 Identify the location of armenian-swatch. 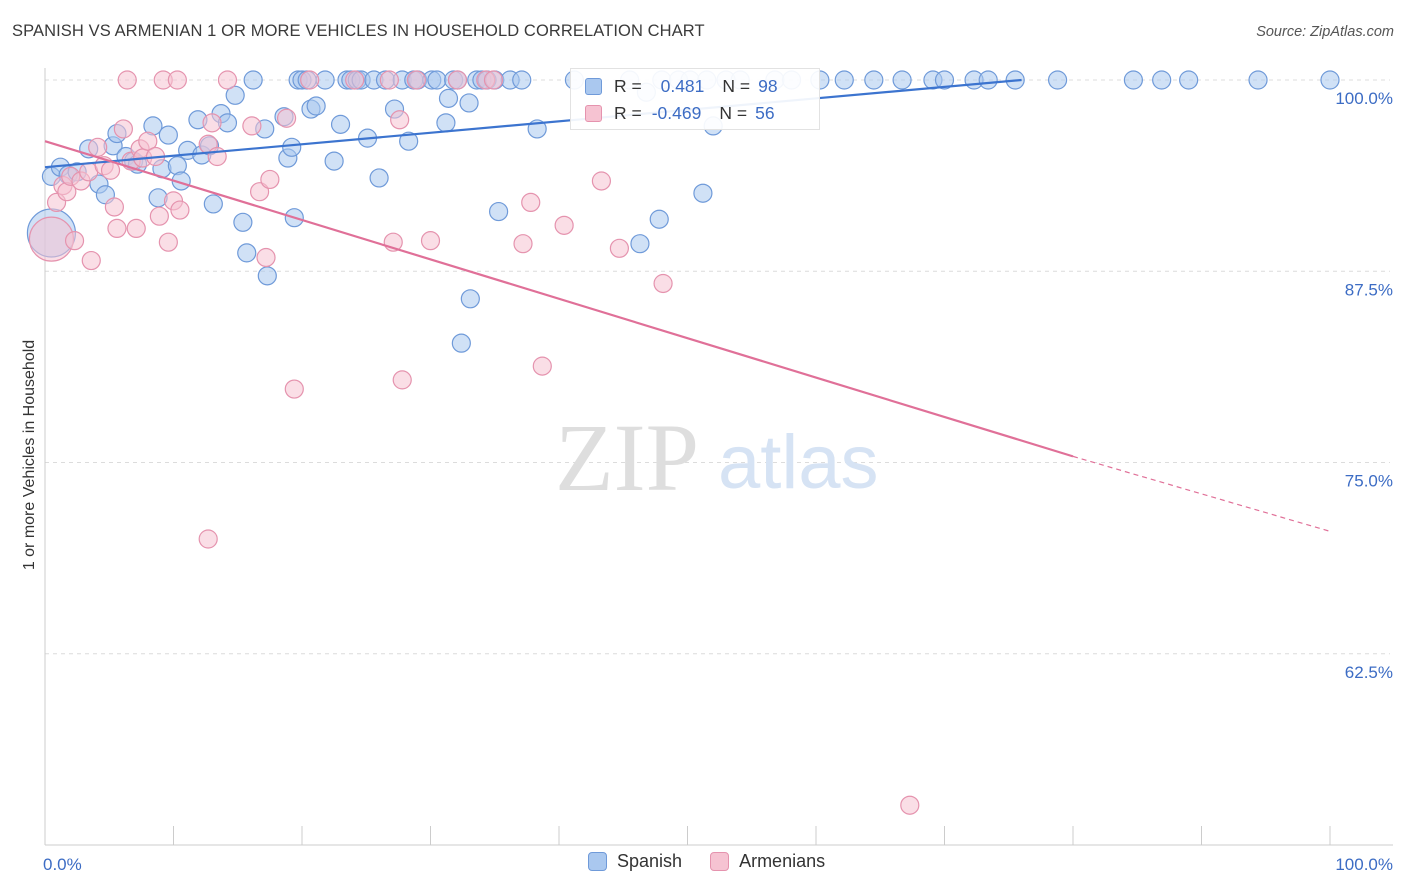
(593, 113).